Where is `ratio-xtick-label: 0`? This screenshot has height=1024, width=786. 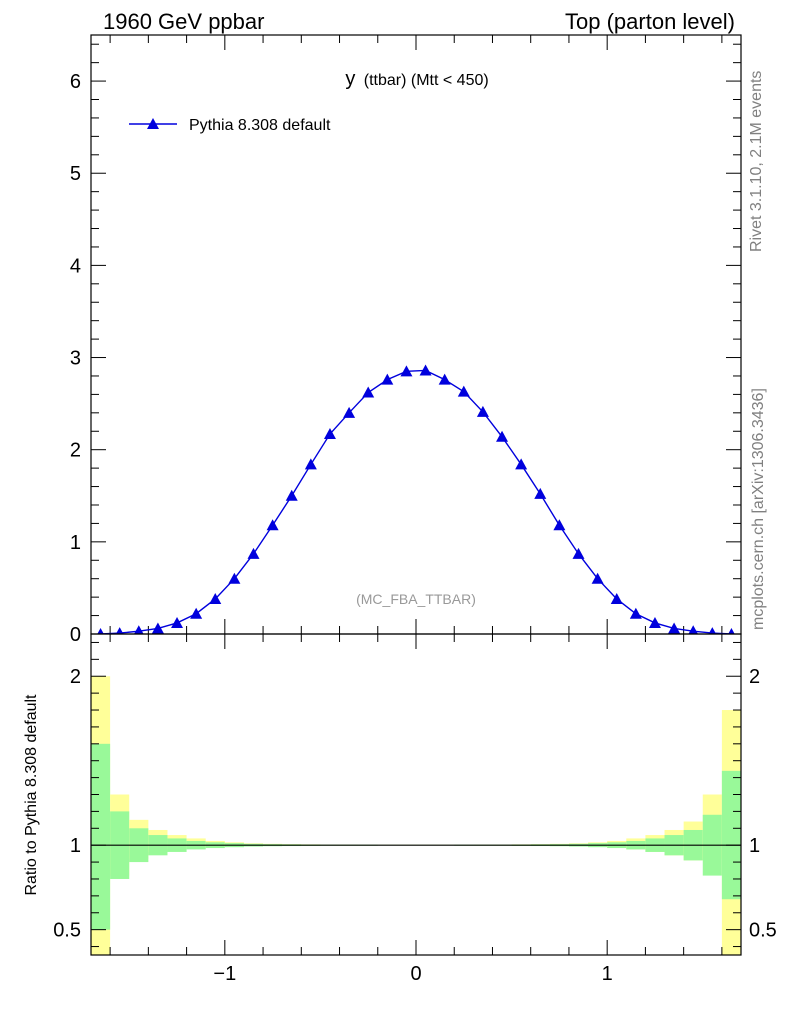
ratio-xtick-label: 0 is located at coordinates (415, 974).